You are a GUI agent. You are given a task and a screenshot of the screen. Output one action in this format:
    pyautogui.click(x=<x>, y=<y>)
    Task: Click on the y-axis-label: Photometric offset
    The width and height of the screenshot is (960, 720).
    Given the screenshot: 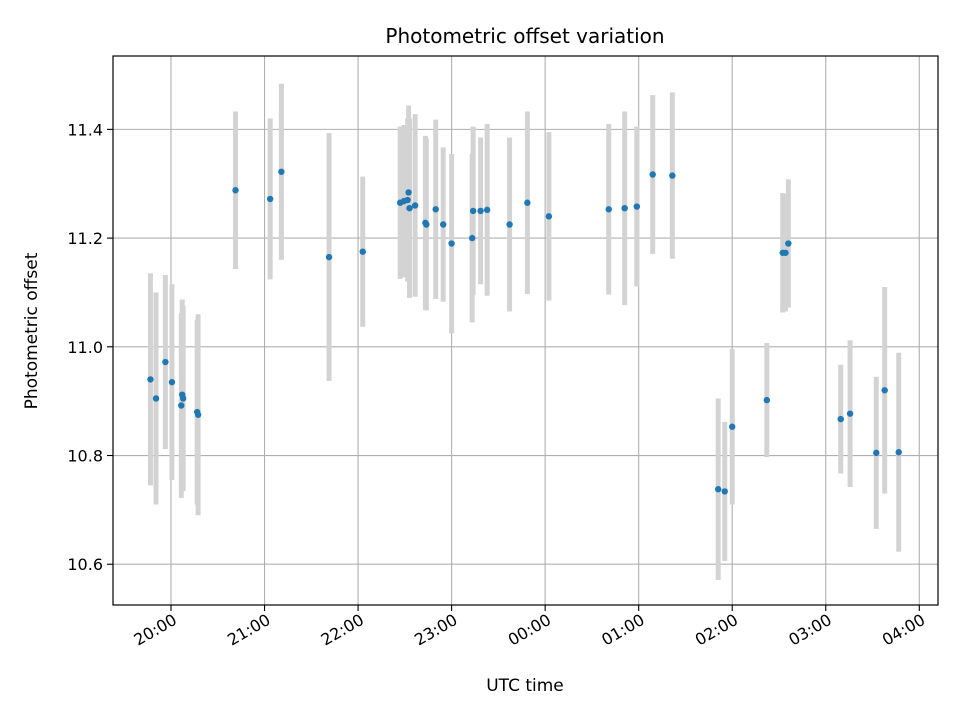 What is the action you would take?
    pyautogui.click(x=32, y=330)
    